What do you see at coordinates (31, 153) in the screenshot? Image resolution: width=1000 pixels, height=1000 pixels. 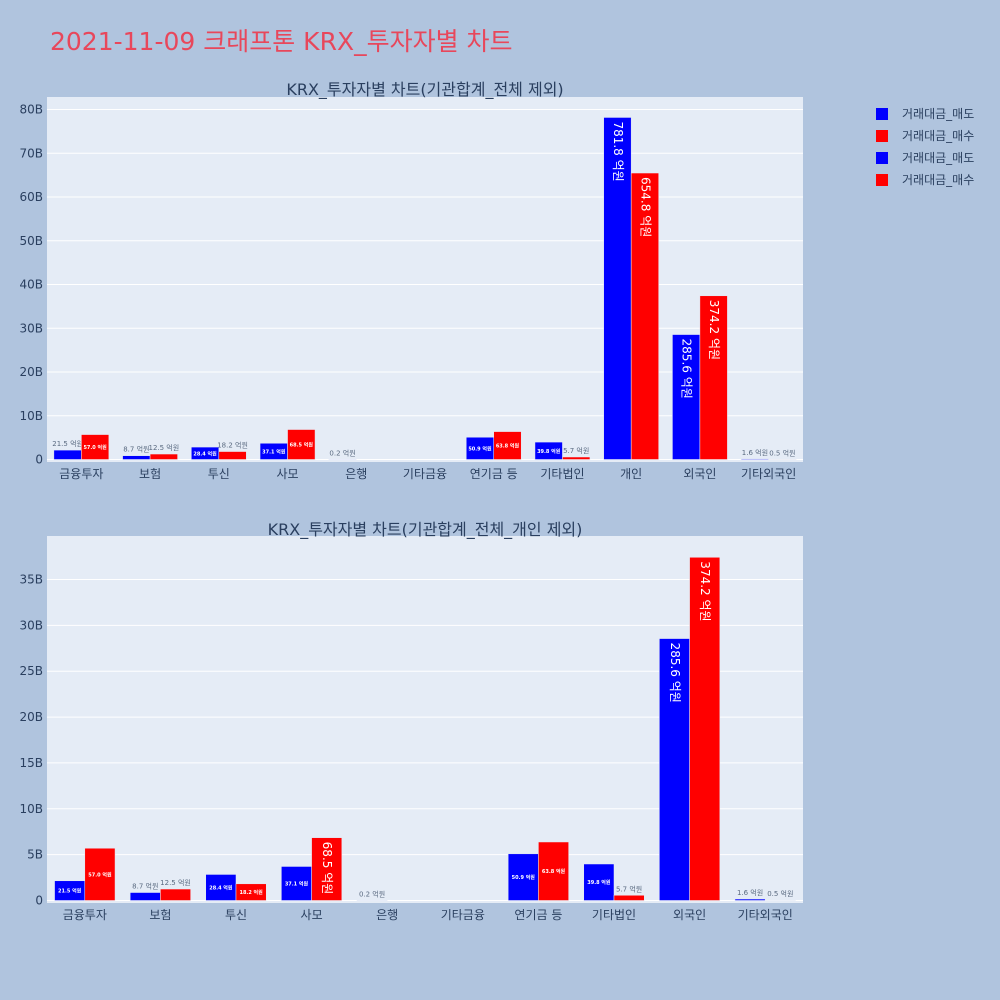 I see `y-tick-label: 70B` at bounding box center [31, 153].